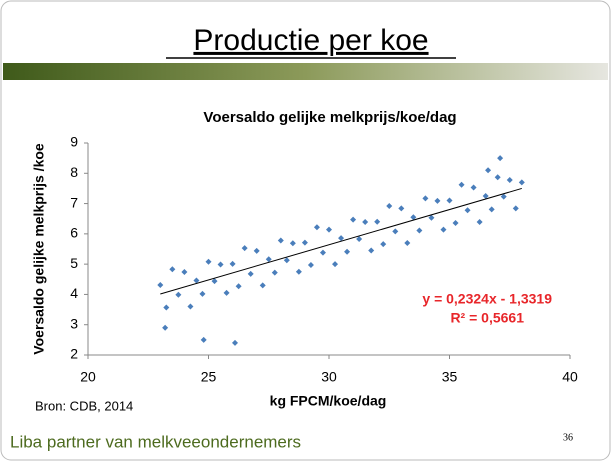 The height and width of the screenshot is (461, 611). Describe the element at coordinates (74, 142) in the screenshot. I see `y-tick-label: 9` at that location.